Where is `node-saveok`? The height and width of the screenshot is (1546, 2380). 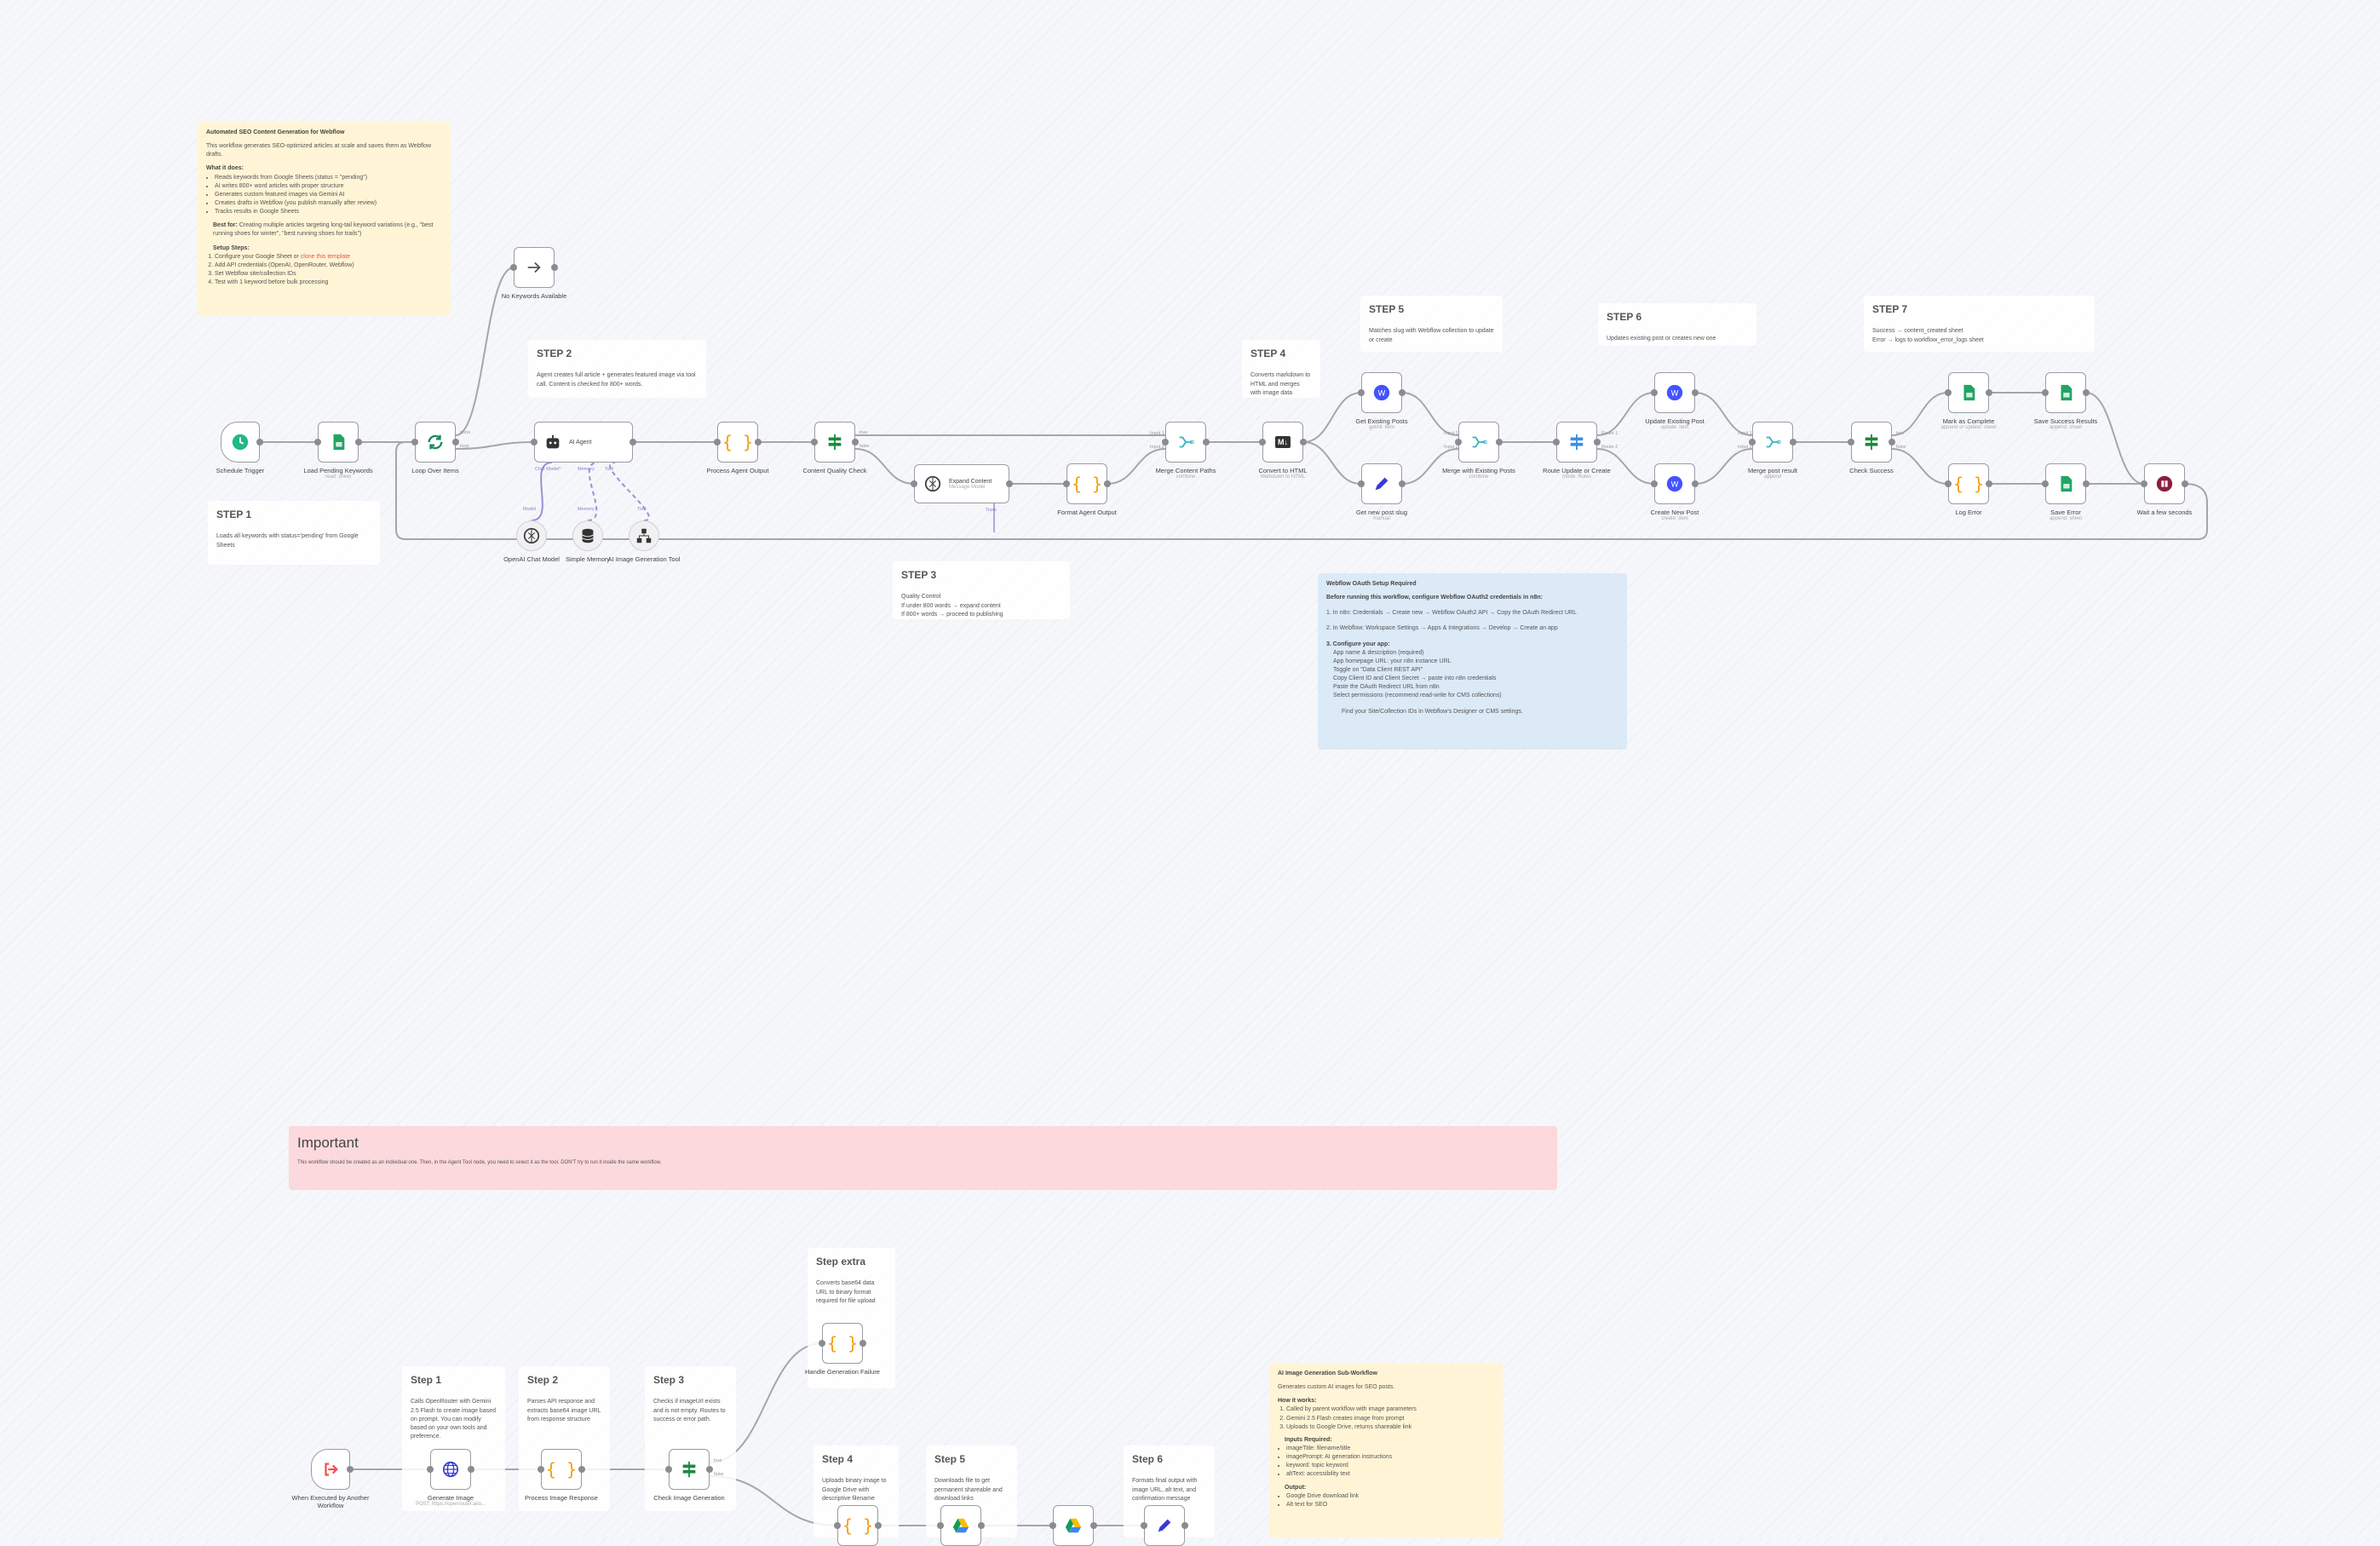
node-saveok is located at coordinates (2066, 393).